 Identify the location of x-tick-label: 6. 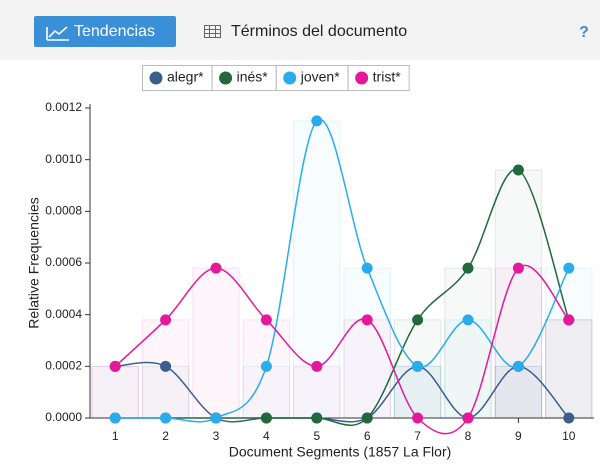
(367, 436).